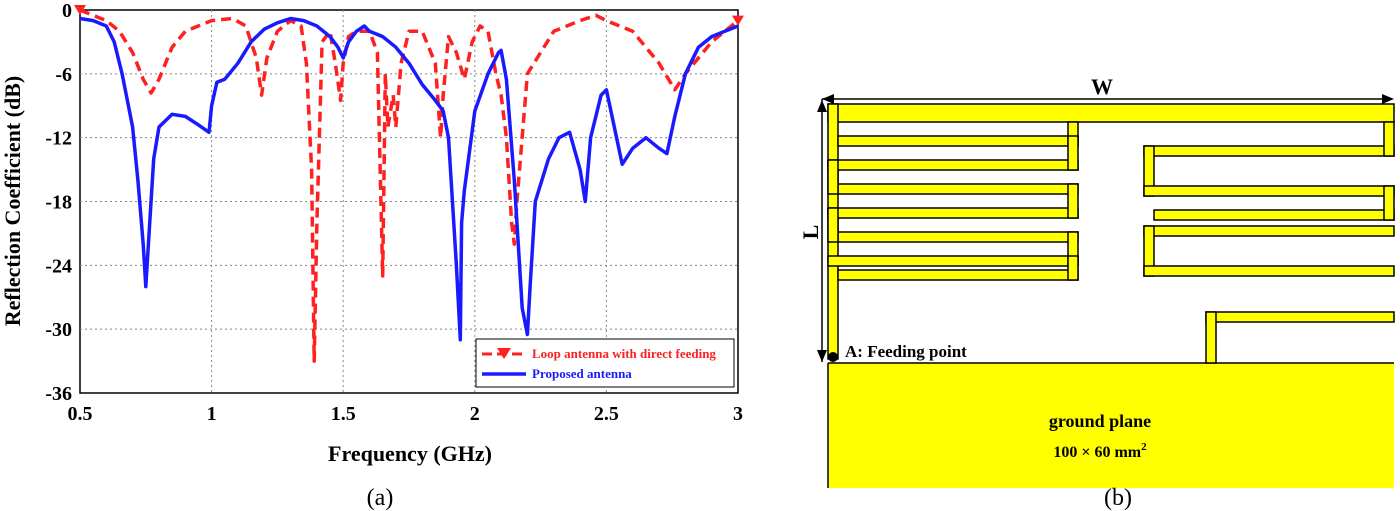 The height and width of the screenshot is (511, 1400). I want to click on y-tick-label: 0, so click(67, 11).